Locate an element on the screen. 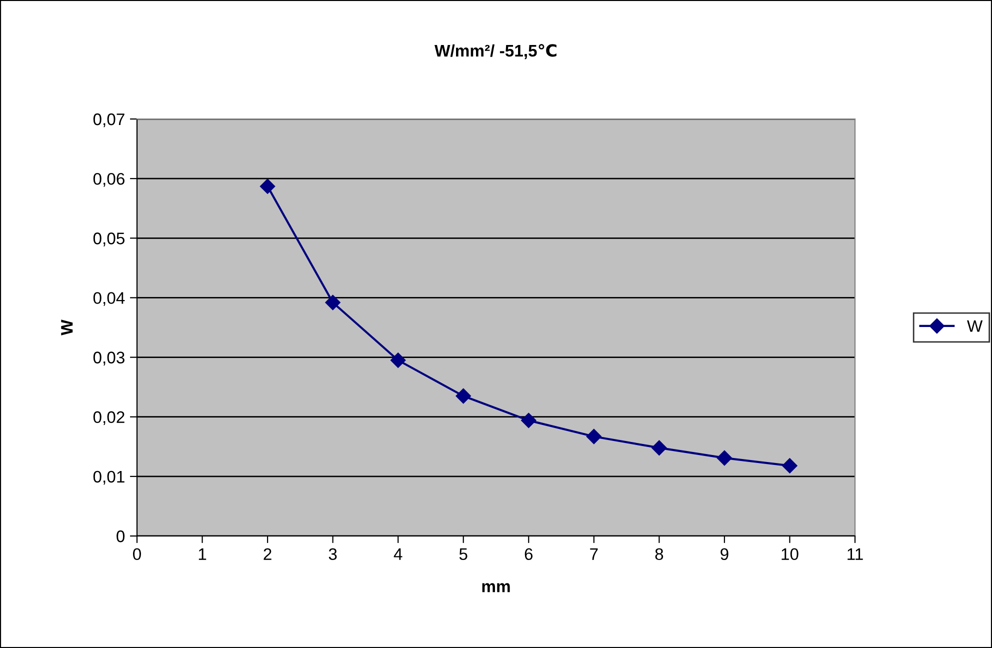  y-tick-label: 0,05 is located at coordinates (108, 239).